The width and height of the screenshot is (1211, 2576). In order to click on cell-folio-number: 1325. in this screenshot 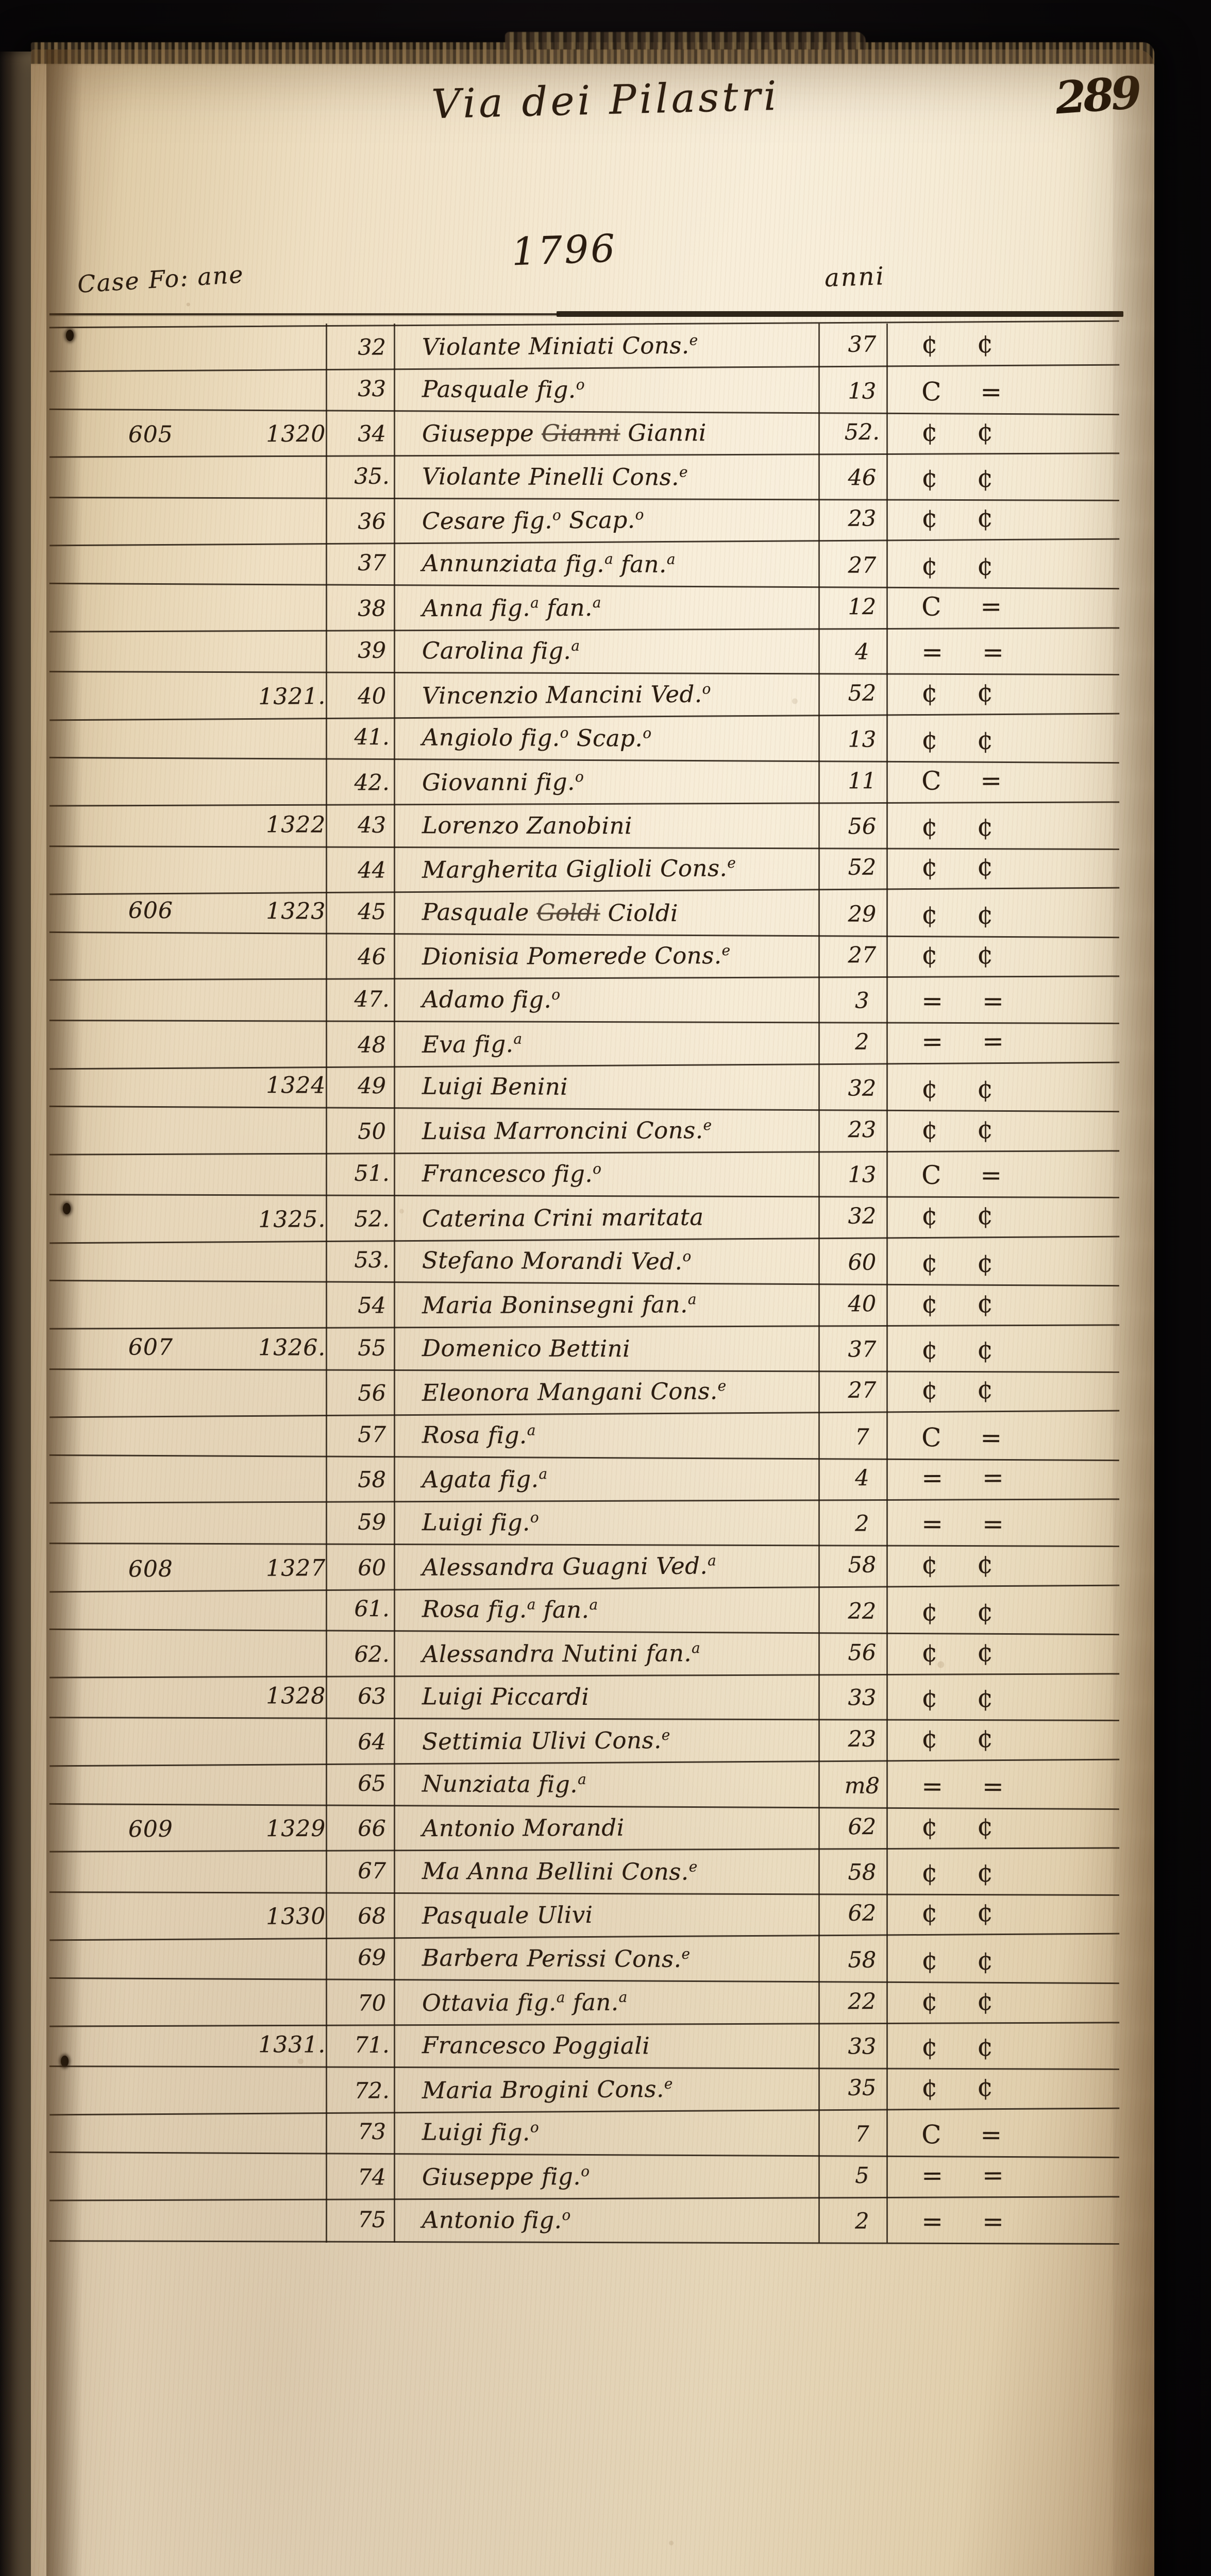, I will do `click(292, 1219)`.